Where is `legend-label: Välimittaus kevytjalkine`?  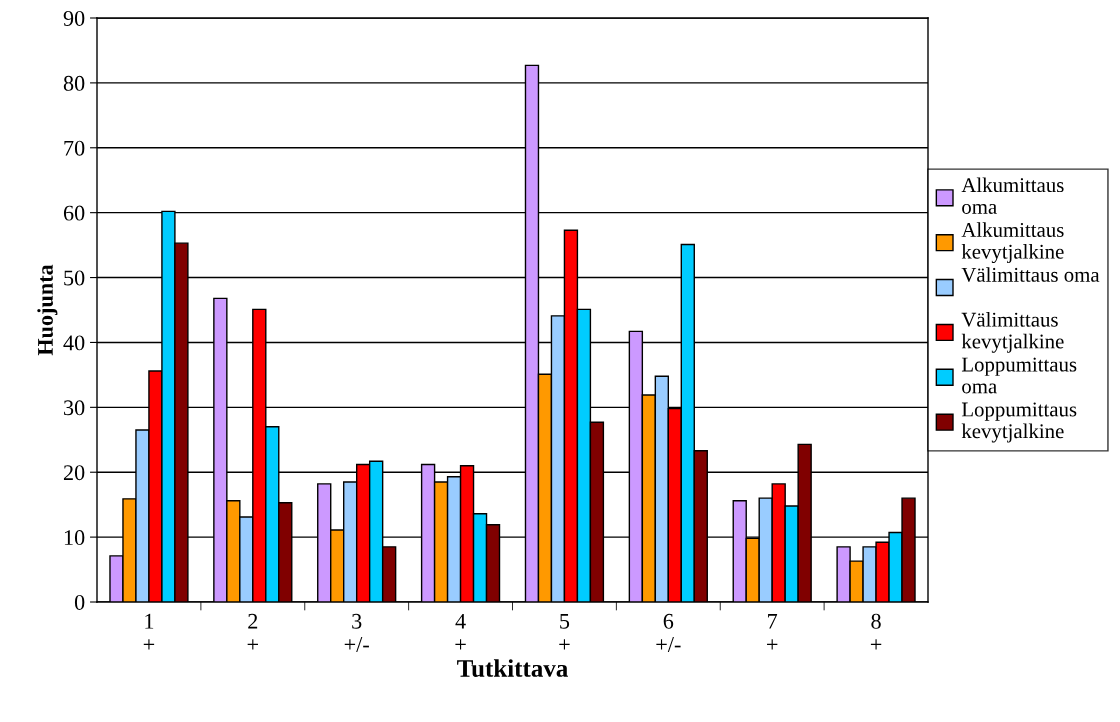 legend-label: Välimittaus kevytjalkine is located at coordinates (1012, 332).